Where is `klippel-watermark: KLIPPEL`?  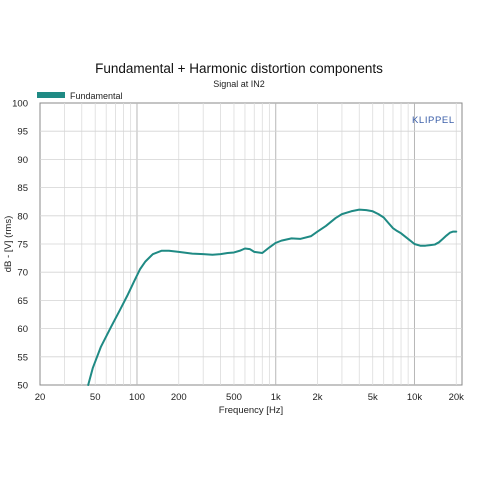 klippel-watermark: KLIPPEL is located at coordinates (433, 120).